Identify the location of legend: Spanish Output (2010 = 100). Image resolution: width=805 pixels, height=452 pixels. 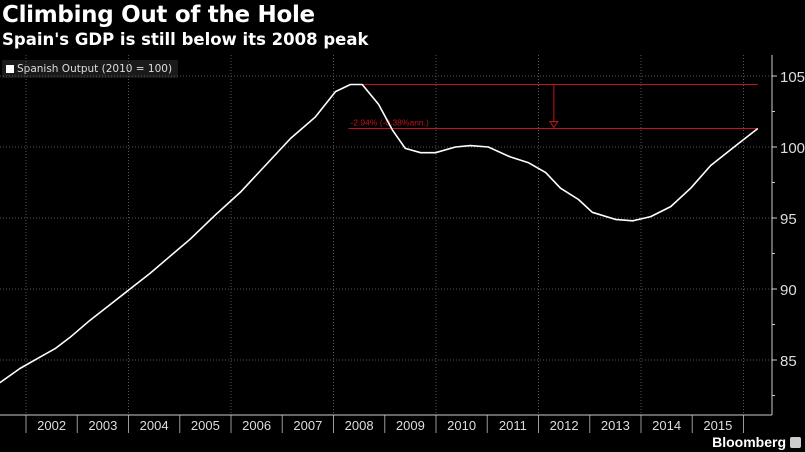
(90, 69).